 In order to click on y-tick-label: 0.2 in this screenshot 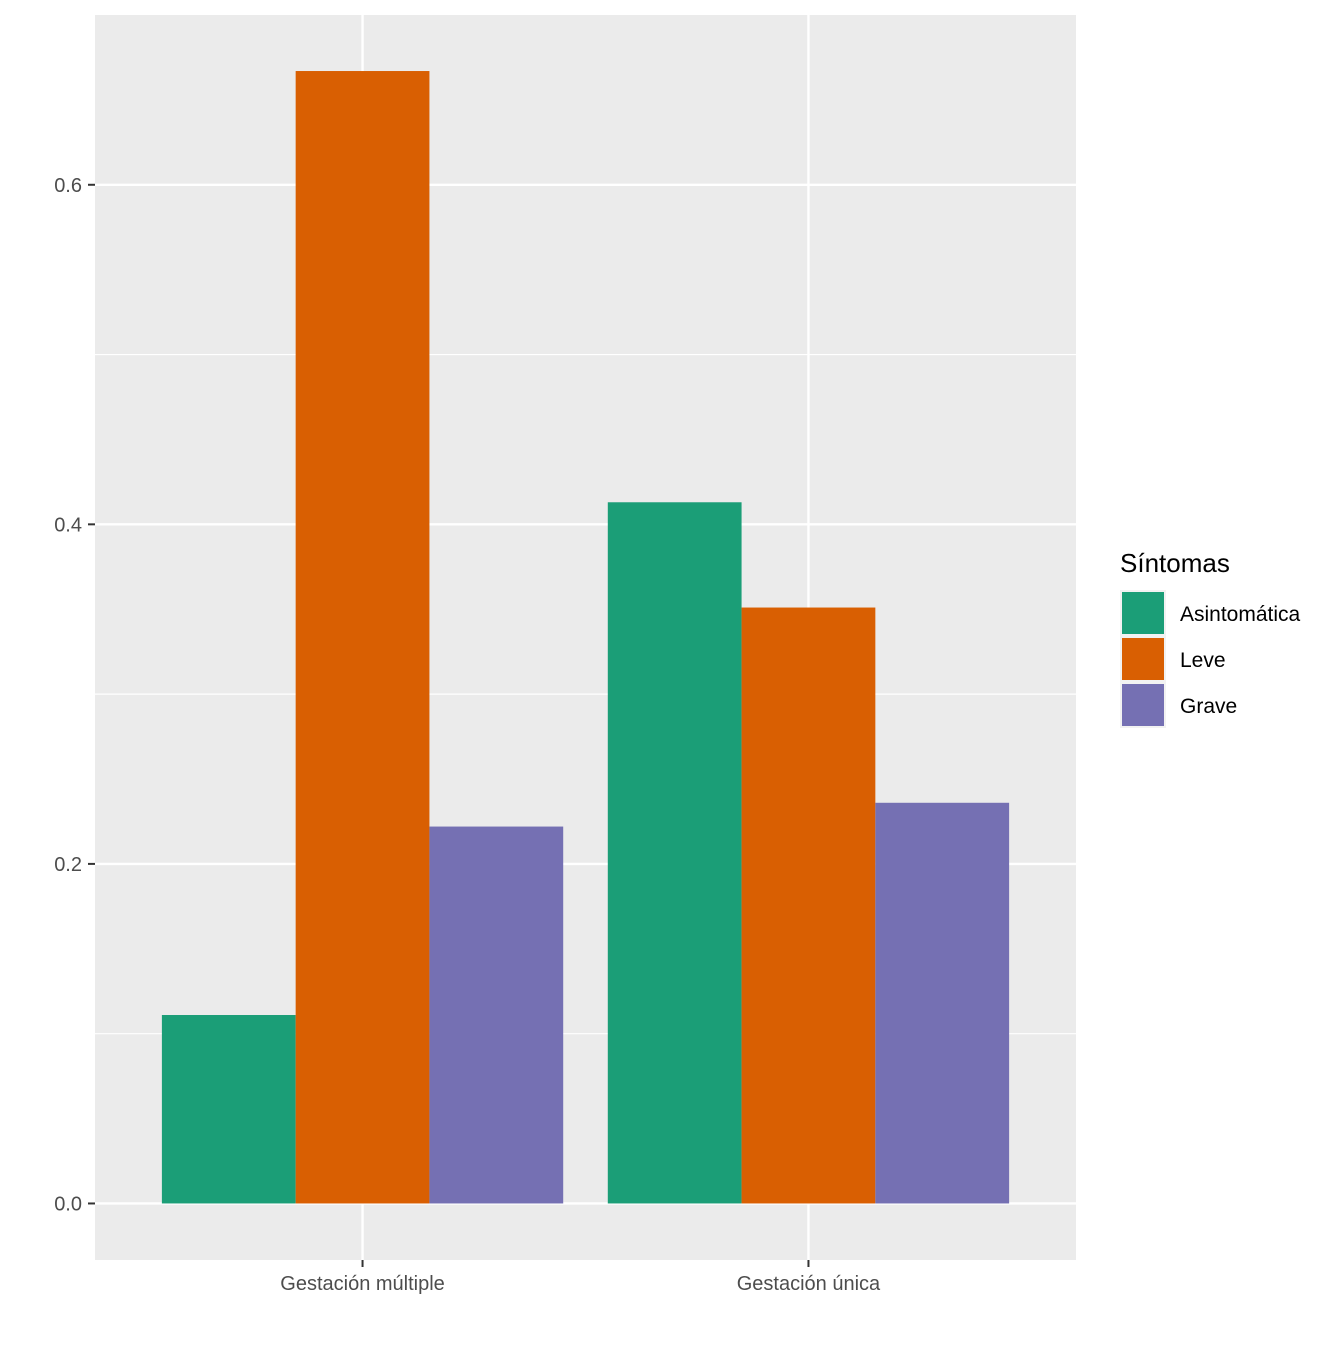, I will do `click(68, 865)`.